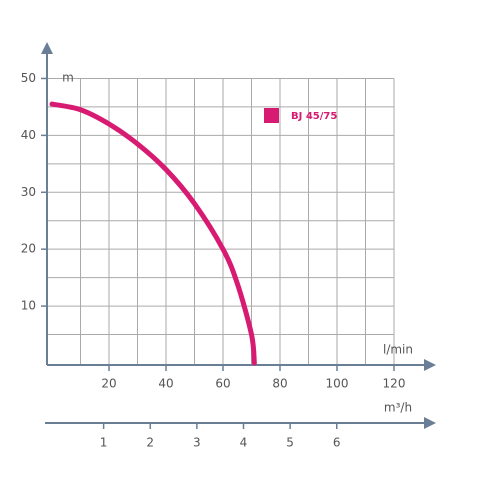 Image resolution: width=500 pixels, height=500 pixels. Describe the element at coordinates (314, 116) in the screenshot. I see `legend-label: BJ 45/75` at that location.